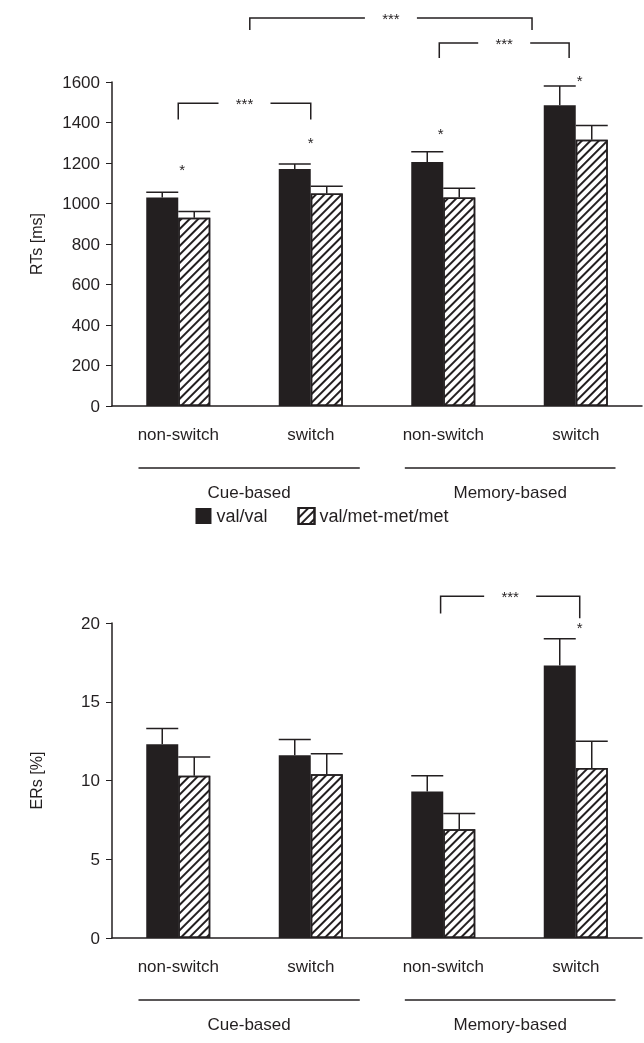 This screenshot has width=644, height=1043. Describe the element at coordinates (90, 623) in the screenshot. I see `y-tick-label: 20` at that location.